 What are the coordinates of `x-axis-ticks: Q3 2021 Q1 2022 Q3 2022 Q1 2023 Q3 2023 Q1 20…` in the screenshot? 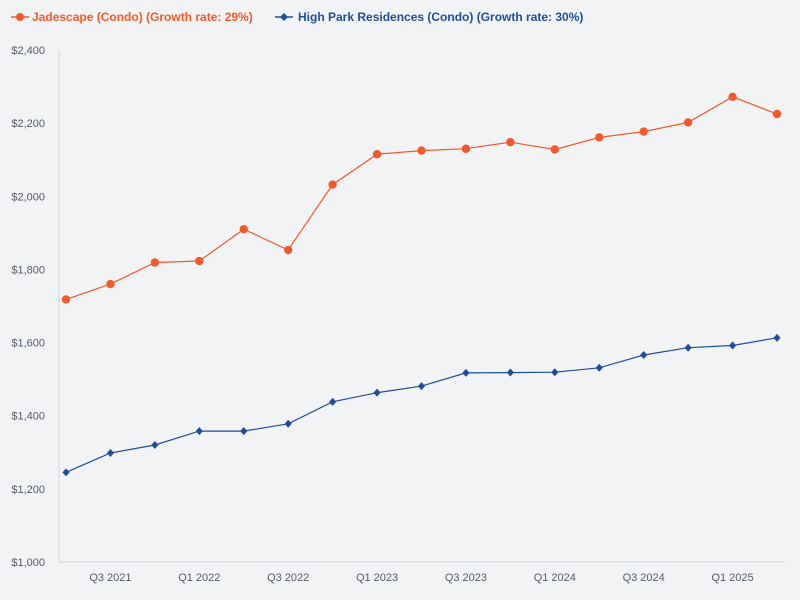 It's located at (421, 578).